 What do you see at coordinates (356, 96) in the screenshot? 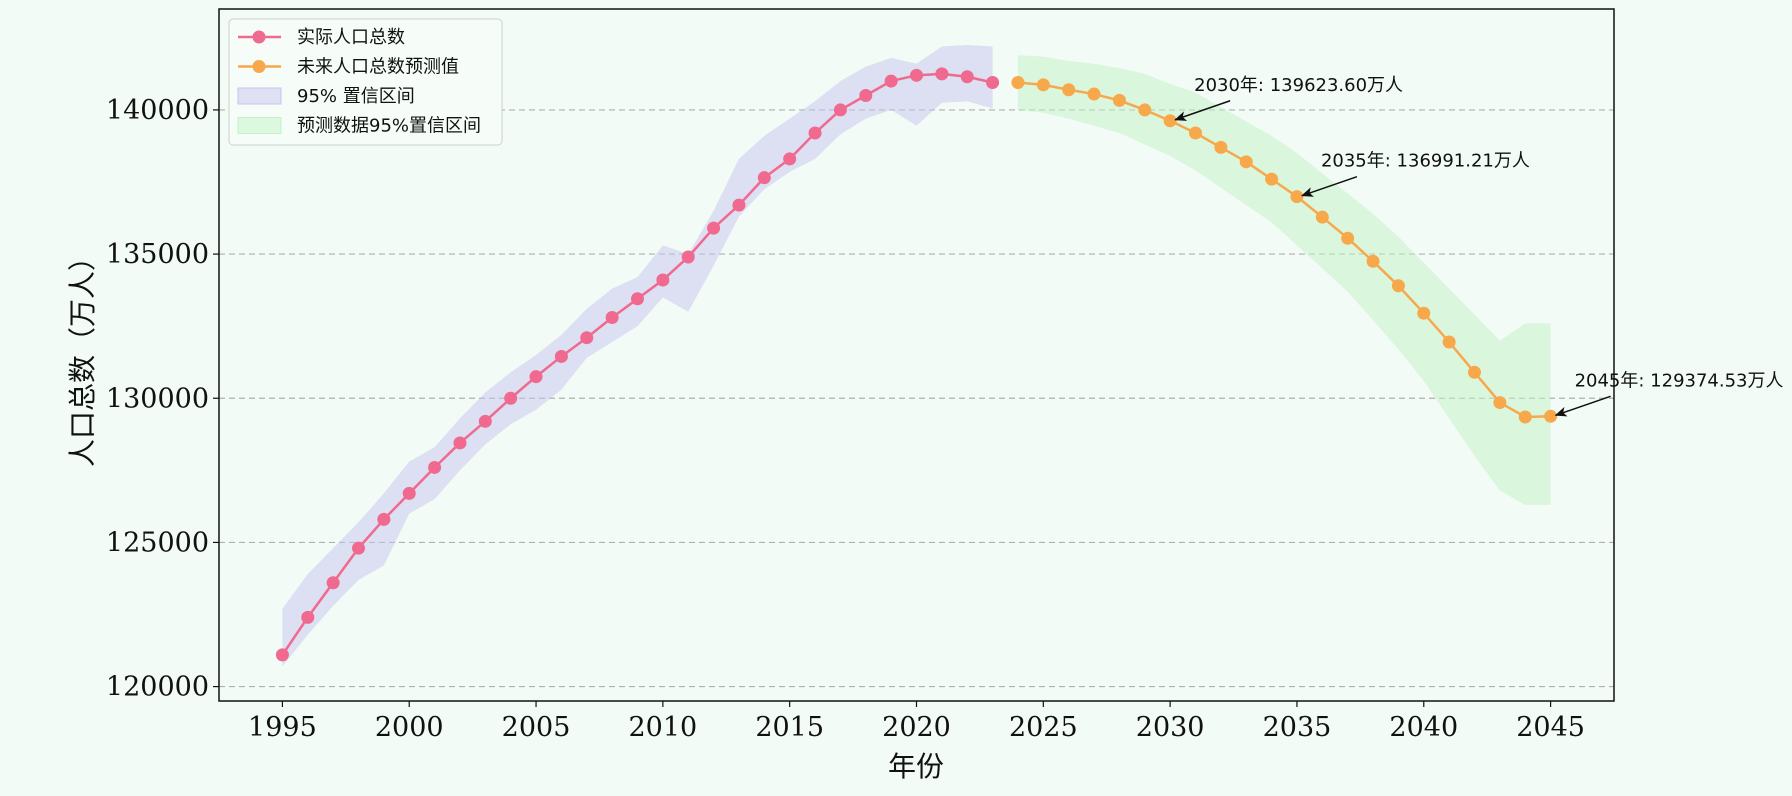
I see `legend-label: 95% 置信区间` at bounding box center [356, 96].